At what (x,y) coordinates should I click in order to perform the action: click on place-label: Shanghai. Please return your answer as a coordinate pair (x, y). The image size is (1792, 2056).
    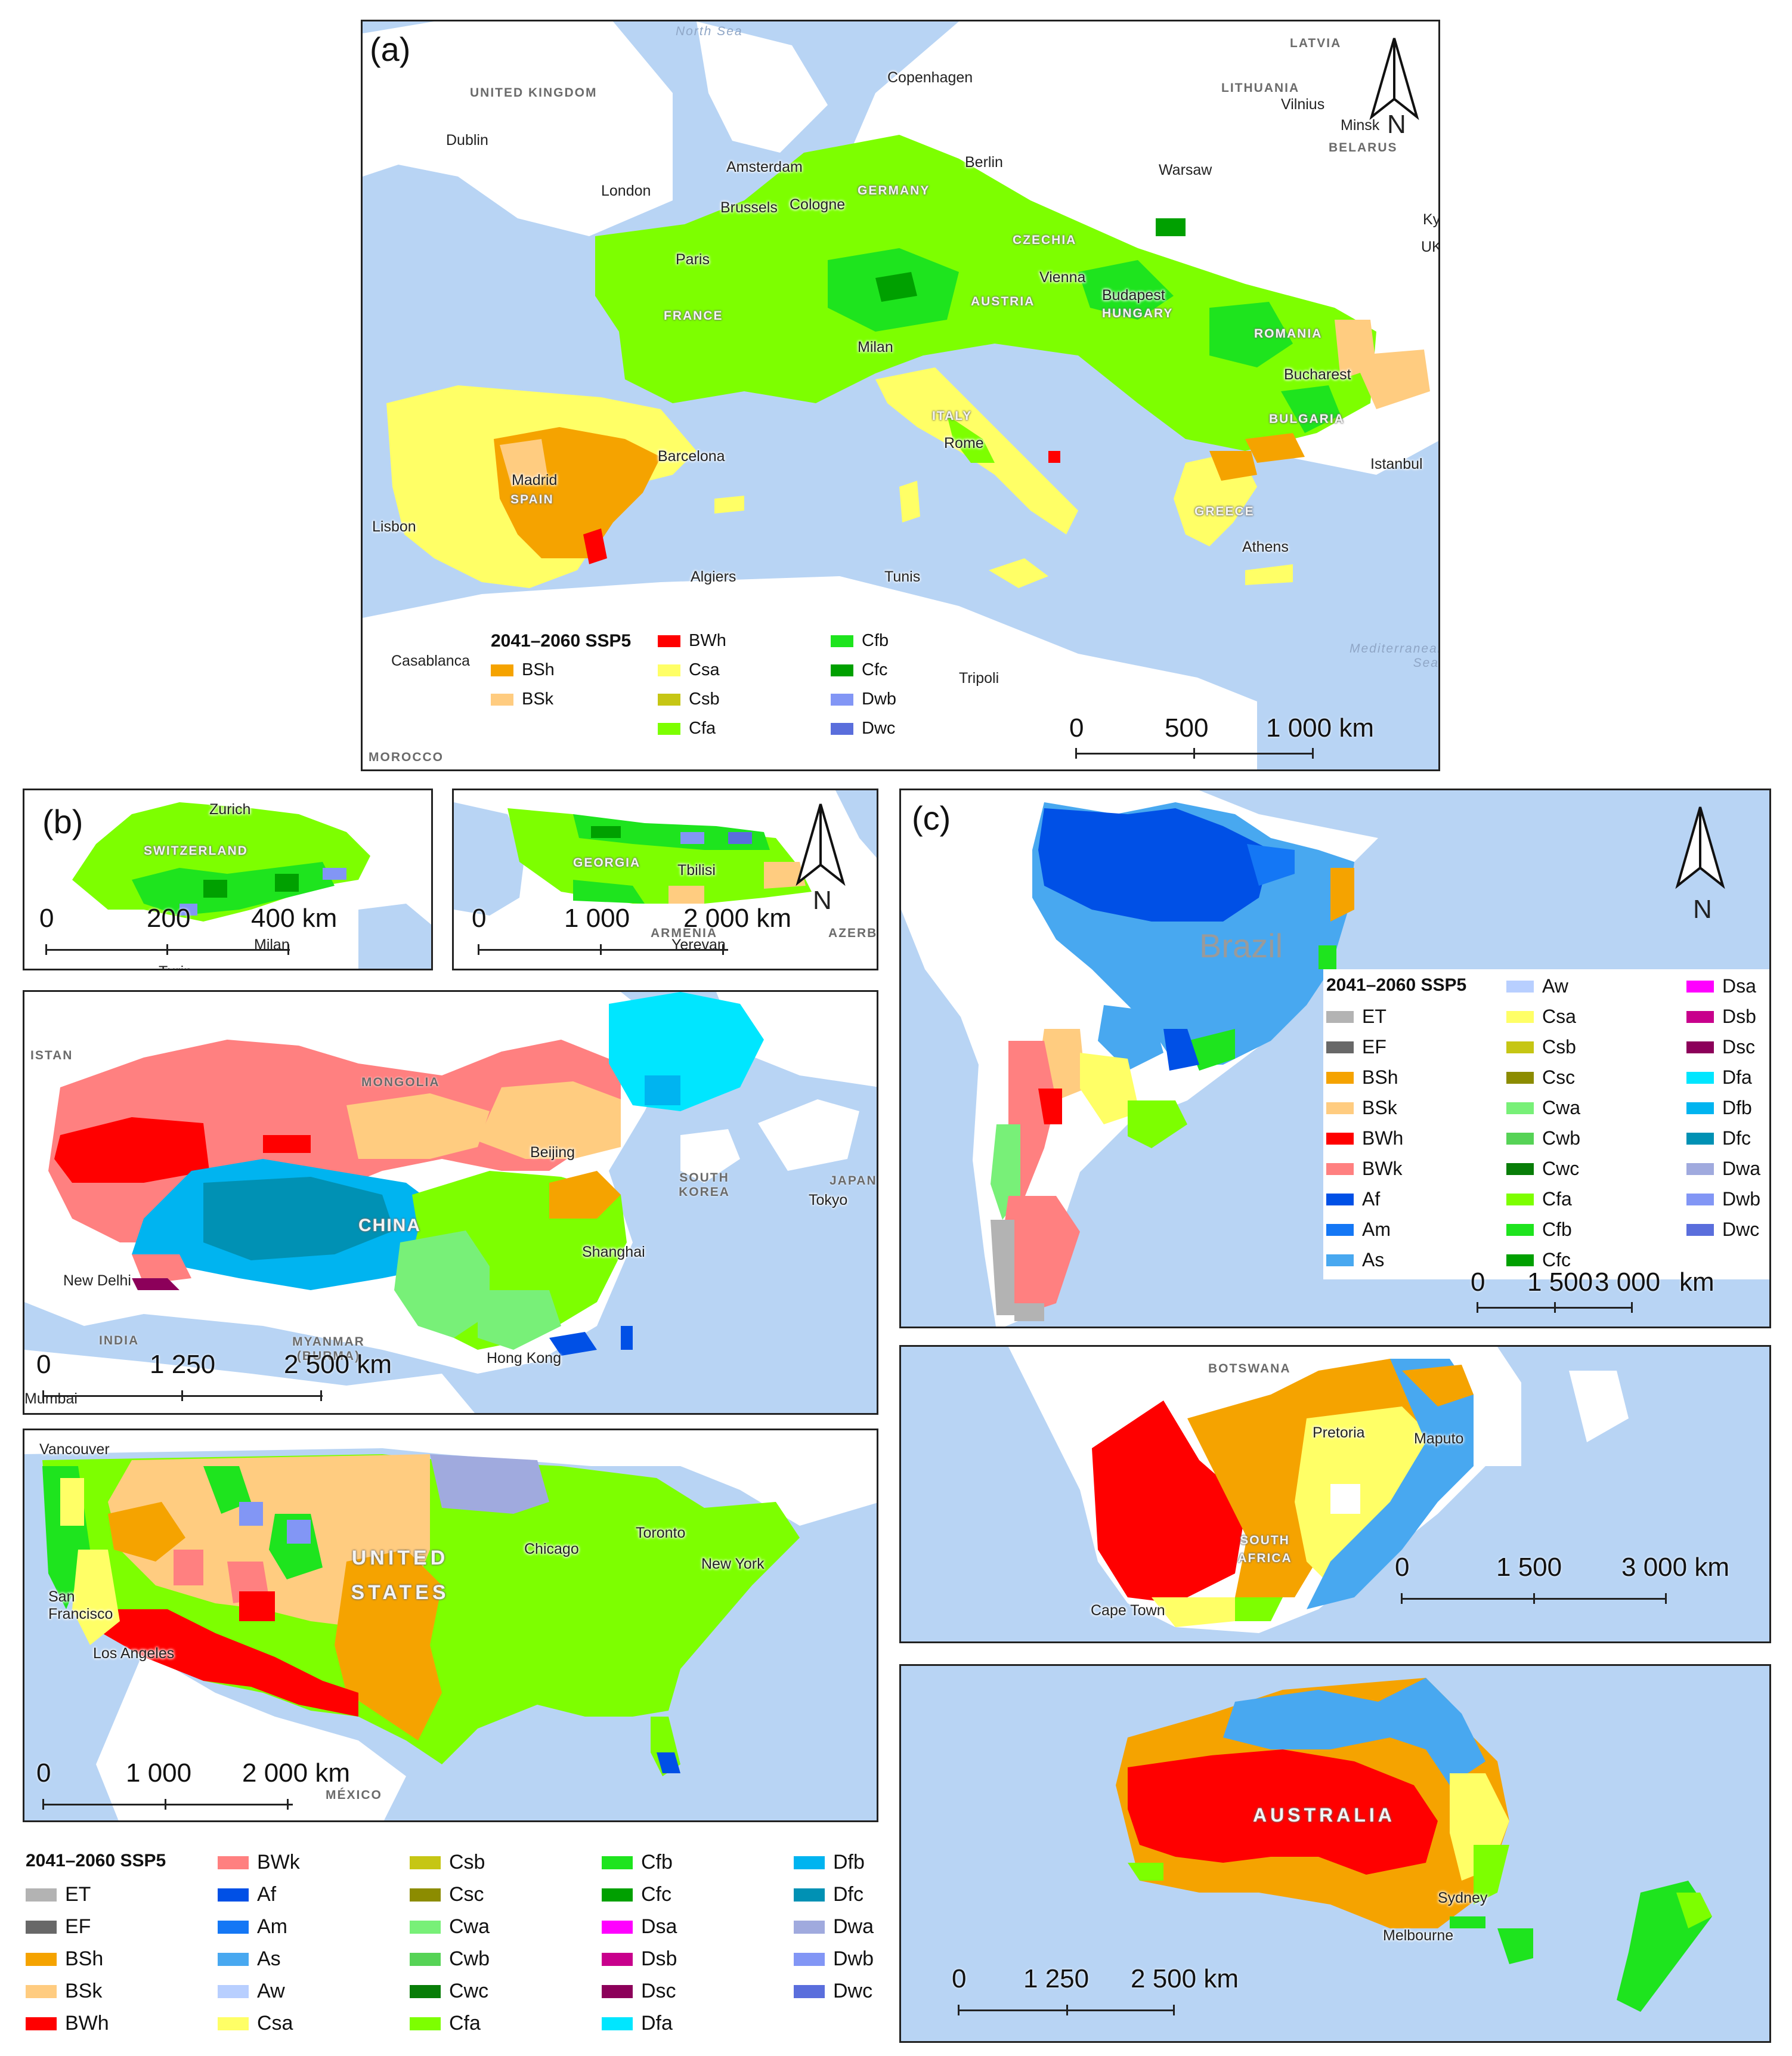
    Looking at the image, I should click on (613, 1252).